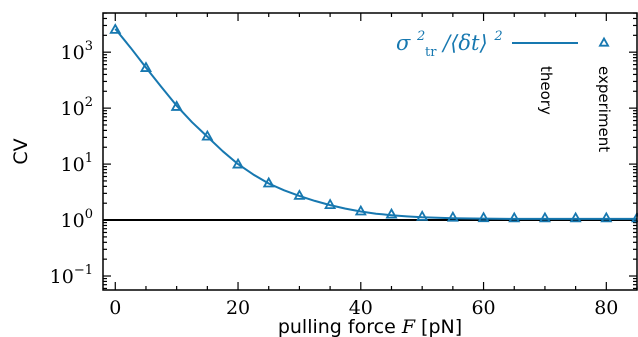  What do you see at coordinates (238, 308) in the screenshot?
I see `x-tick-label: 20` at bounding box center [238, 308].